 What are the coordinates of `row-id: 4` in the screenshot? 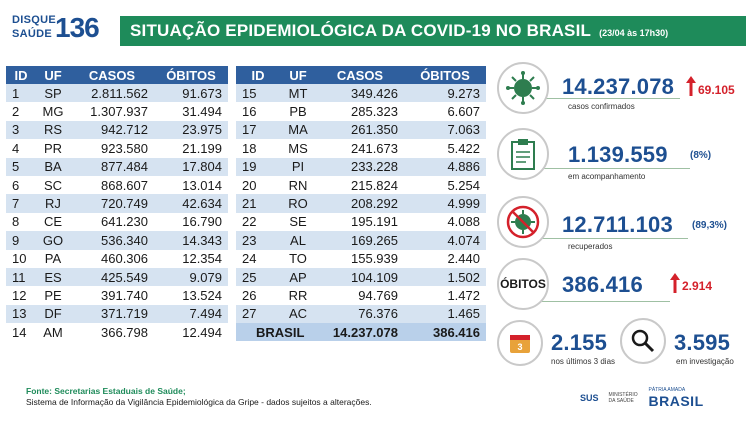 It's located at (21, 148).